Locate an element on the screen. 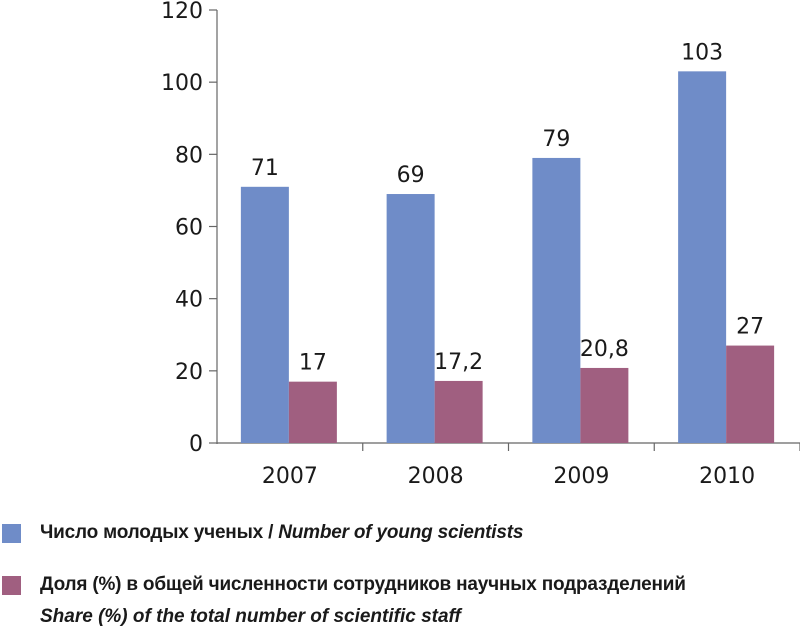 Image resolution: width=800 pixels, height=632 pixels. data-label: 79 is located at coordinates (556, 139).